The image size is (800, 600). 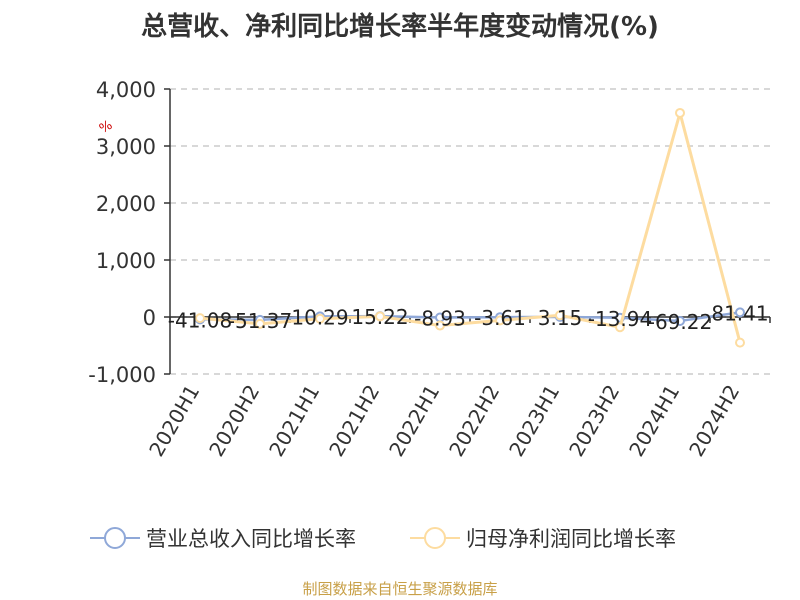 I want to click on data-label: 3.15, so click(x=560, y=318).